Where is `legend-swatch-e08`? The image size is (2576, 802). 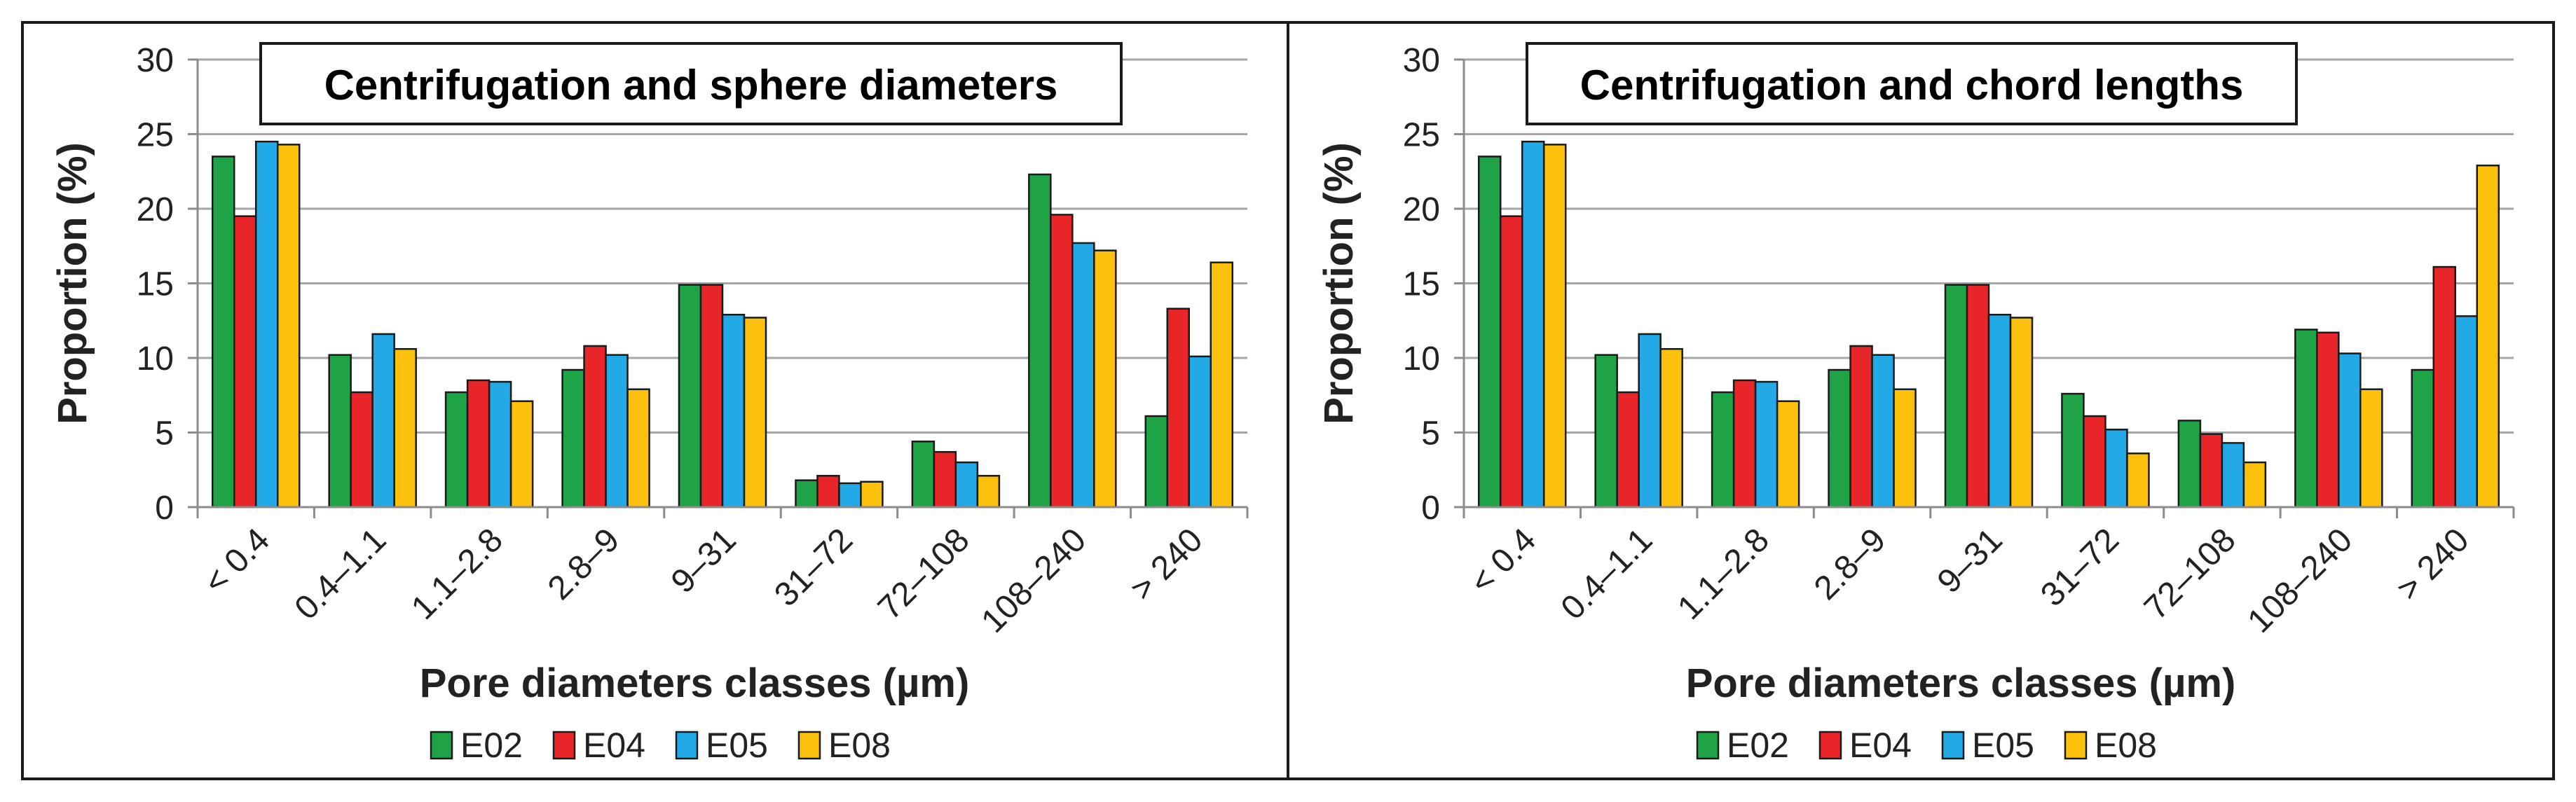 legend-swatch-e08 is located at coordinates (2076, 745).